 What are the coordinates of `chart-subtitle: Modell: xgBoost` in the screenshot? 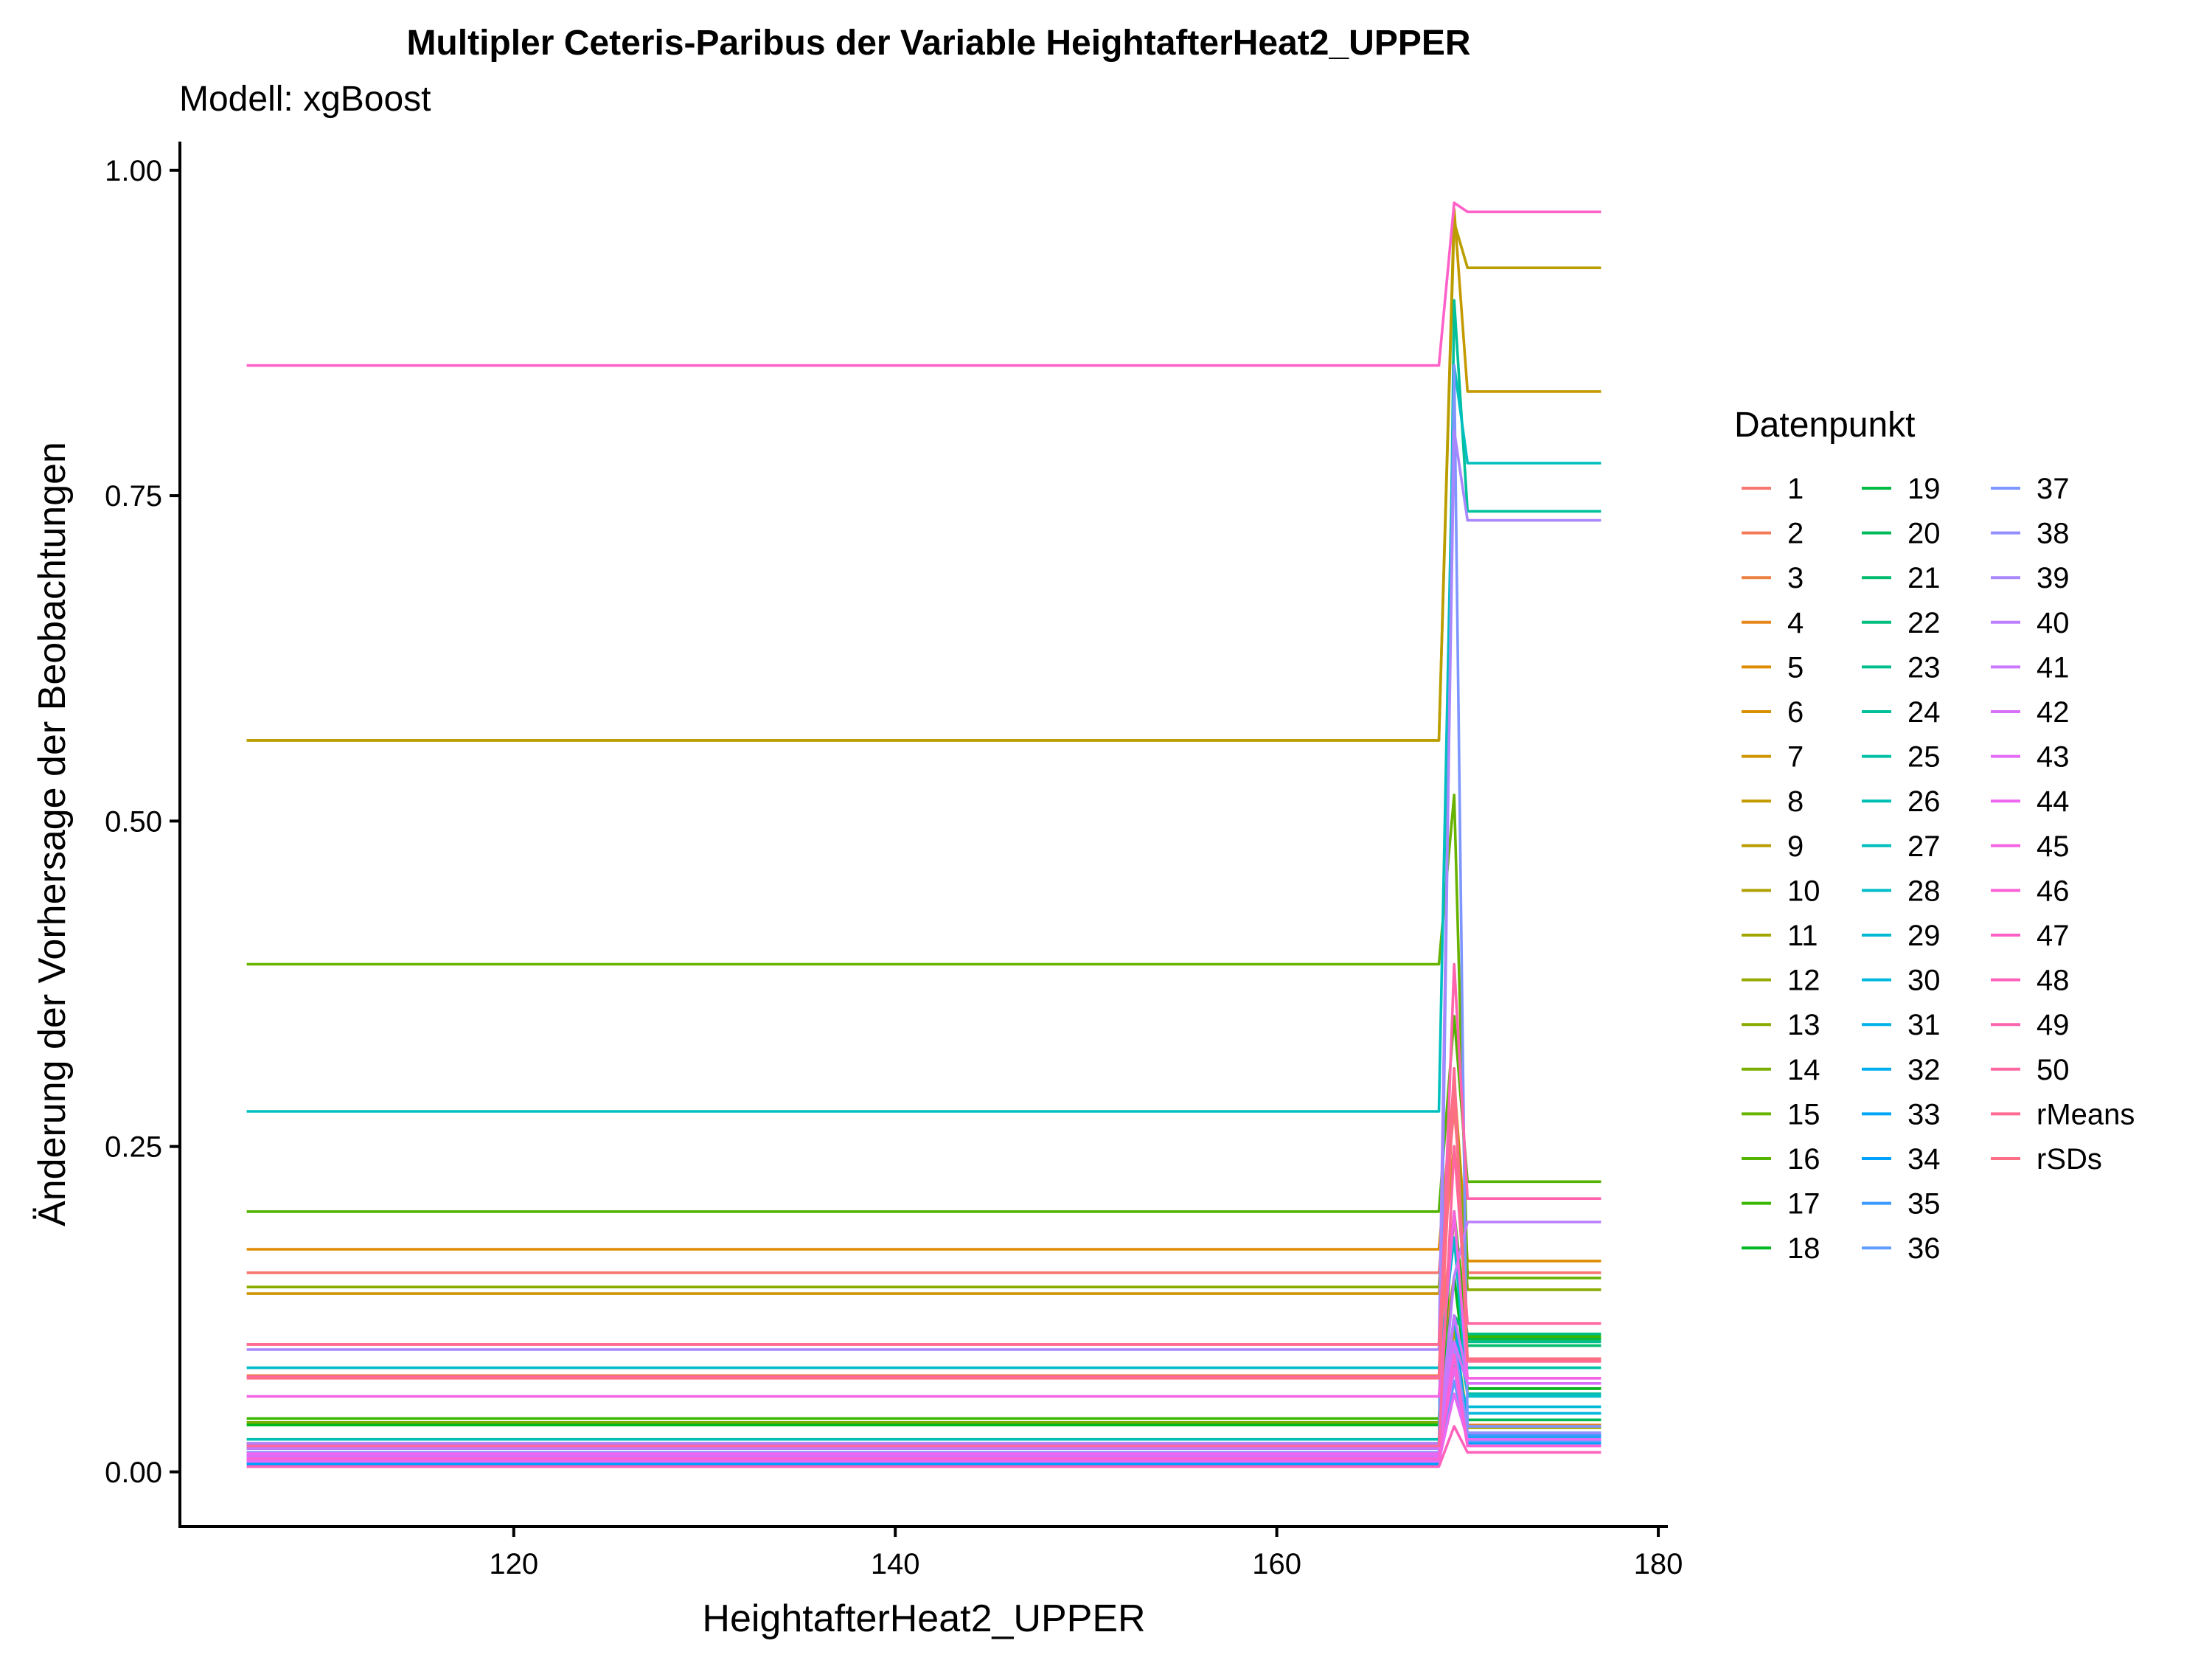 It's located at (305, 99).